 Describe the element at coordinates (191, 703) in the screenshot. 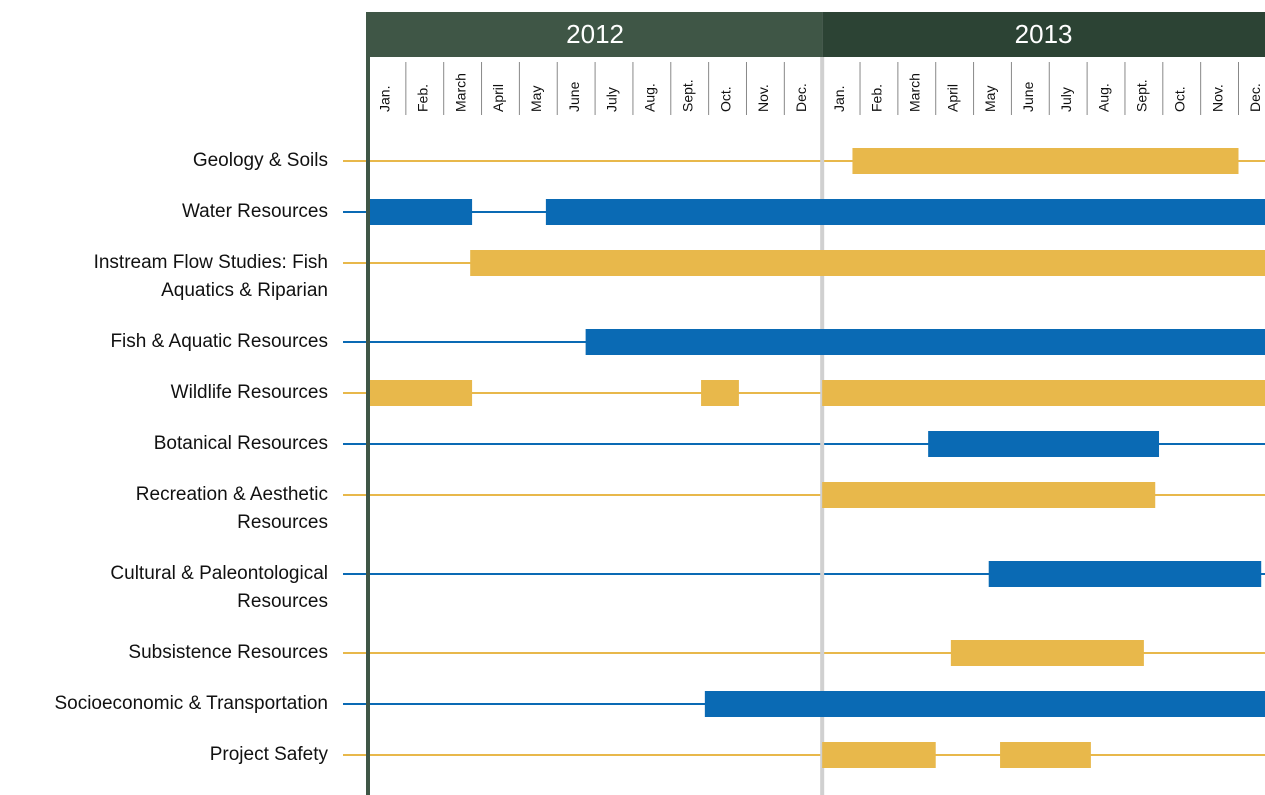

I see `task-label: Socioeconomic & Transportation` at that location.